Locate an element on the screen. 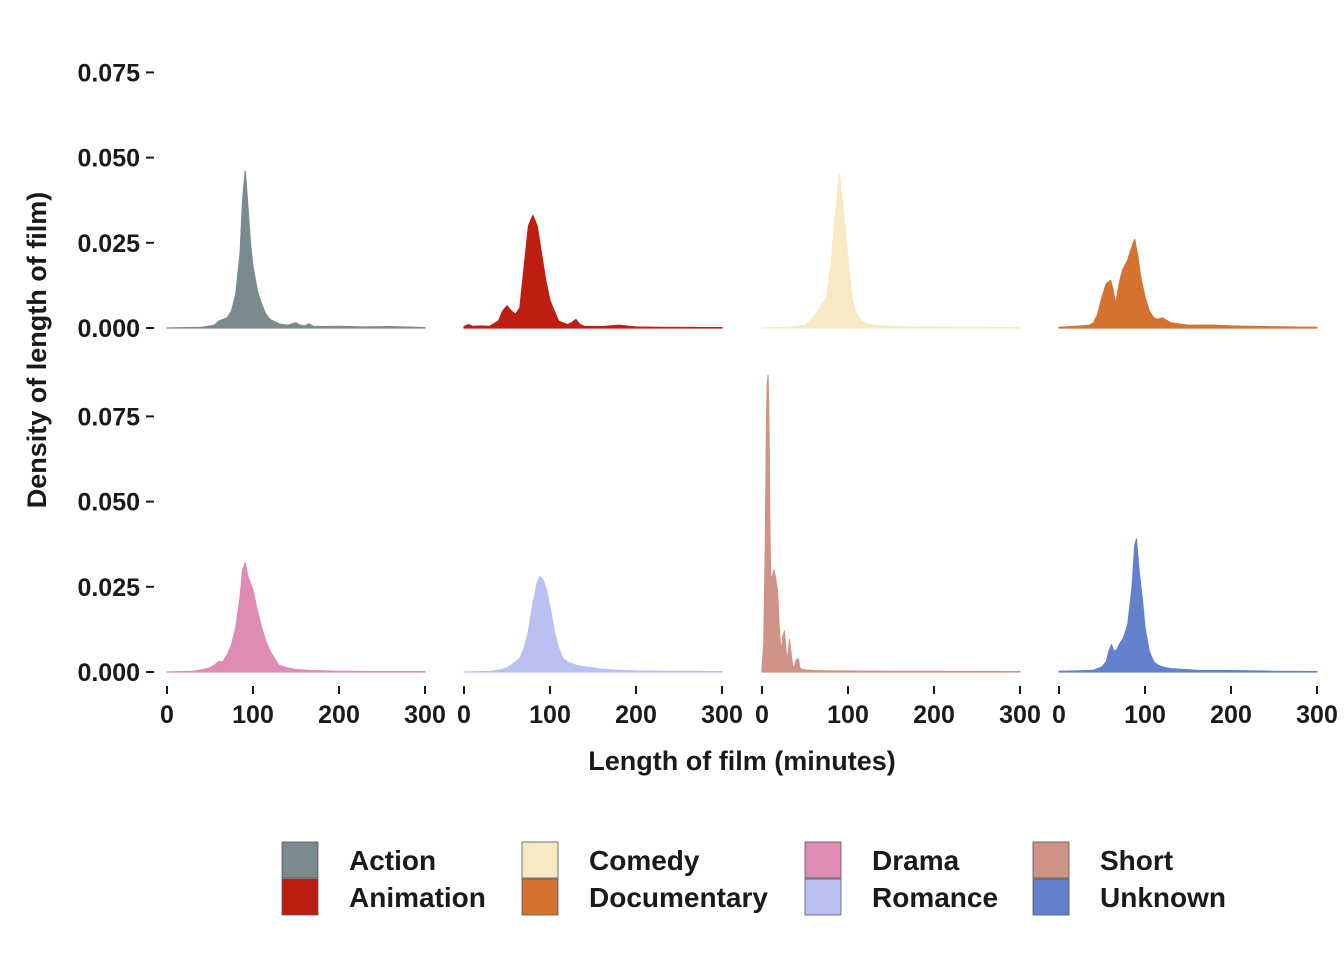 The height and width of the screenshot is (960, 1344). density-area-romance is located at coordinates (593, 624).